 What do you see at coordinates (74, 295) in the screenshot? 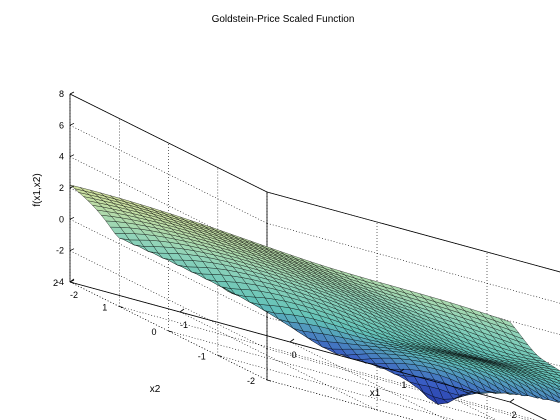
I see `x-tick-label: -2` at bounding box center [74, 295].